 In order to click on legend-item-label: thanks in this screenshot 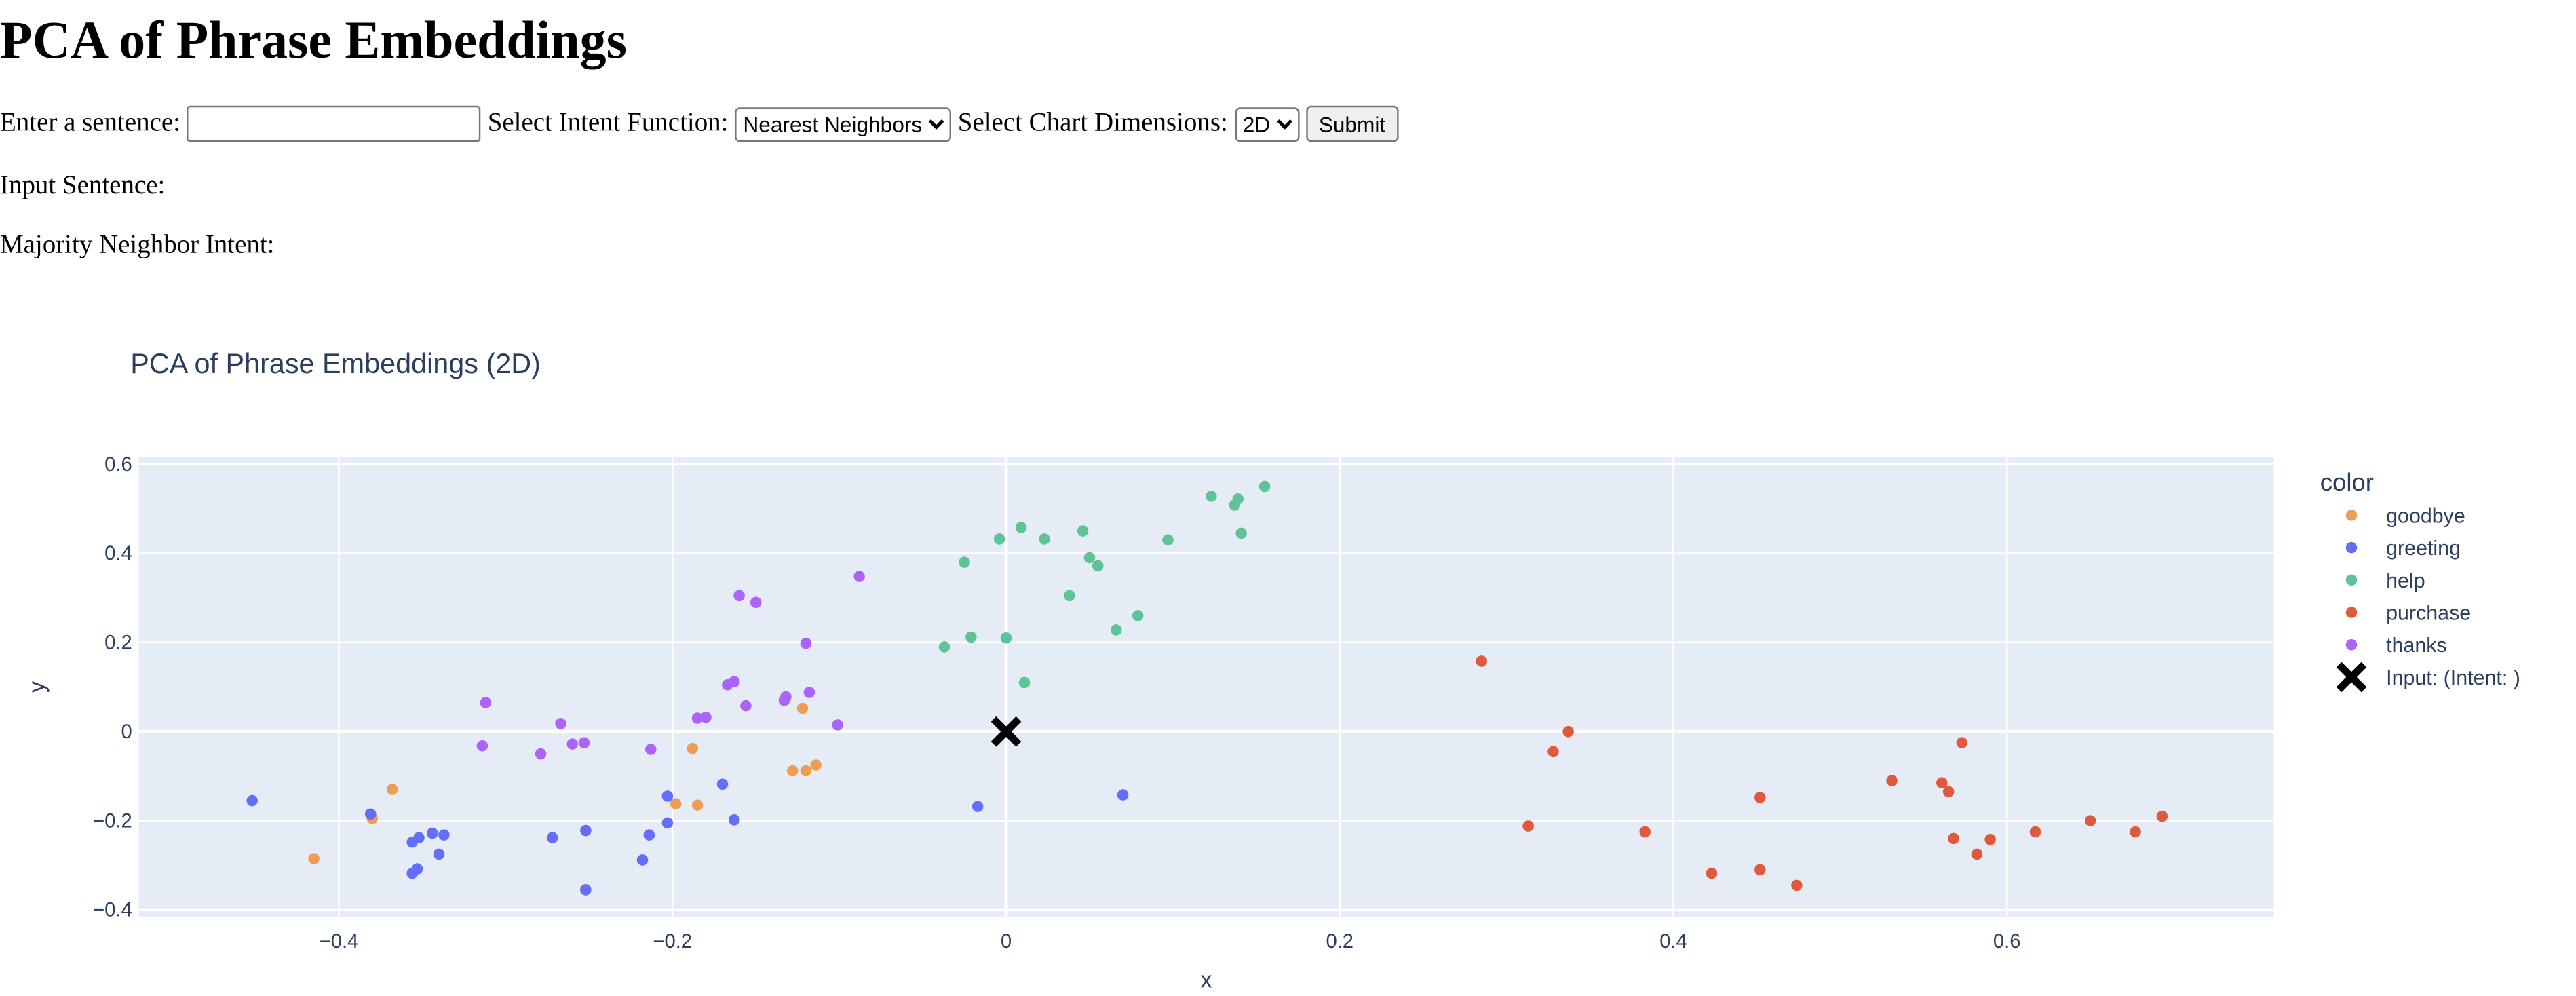, I will do `click(2416, 645)`.